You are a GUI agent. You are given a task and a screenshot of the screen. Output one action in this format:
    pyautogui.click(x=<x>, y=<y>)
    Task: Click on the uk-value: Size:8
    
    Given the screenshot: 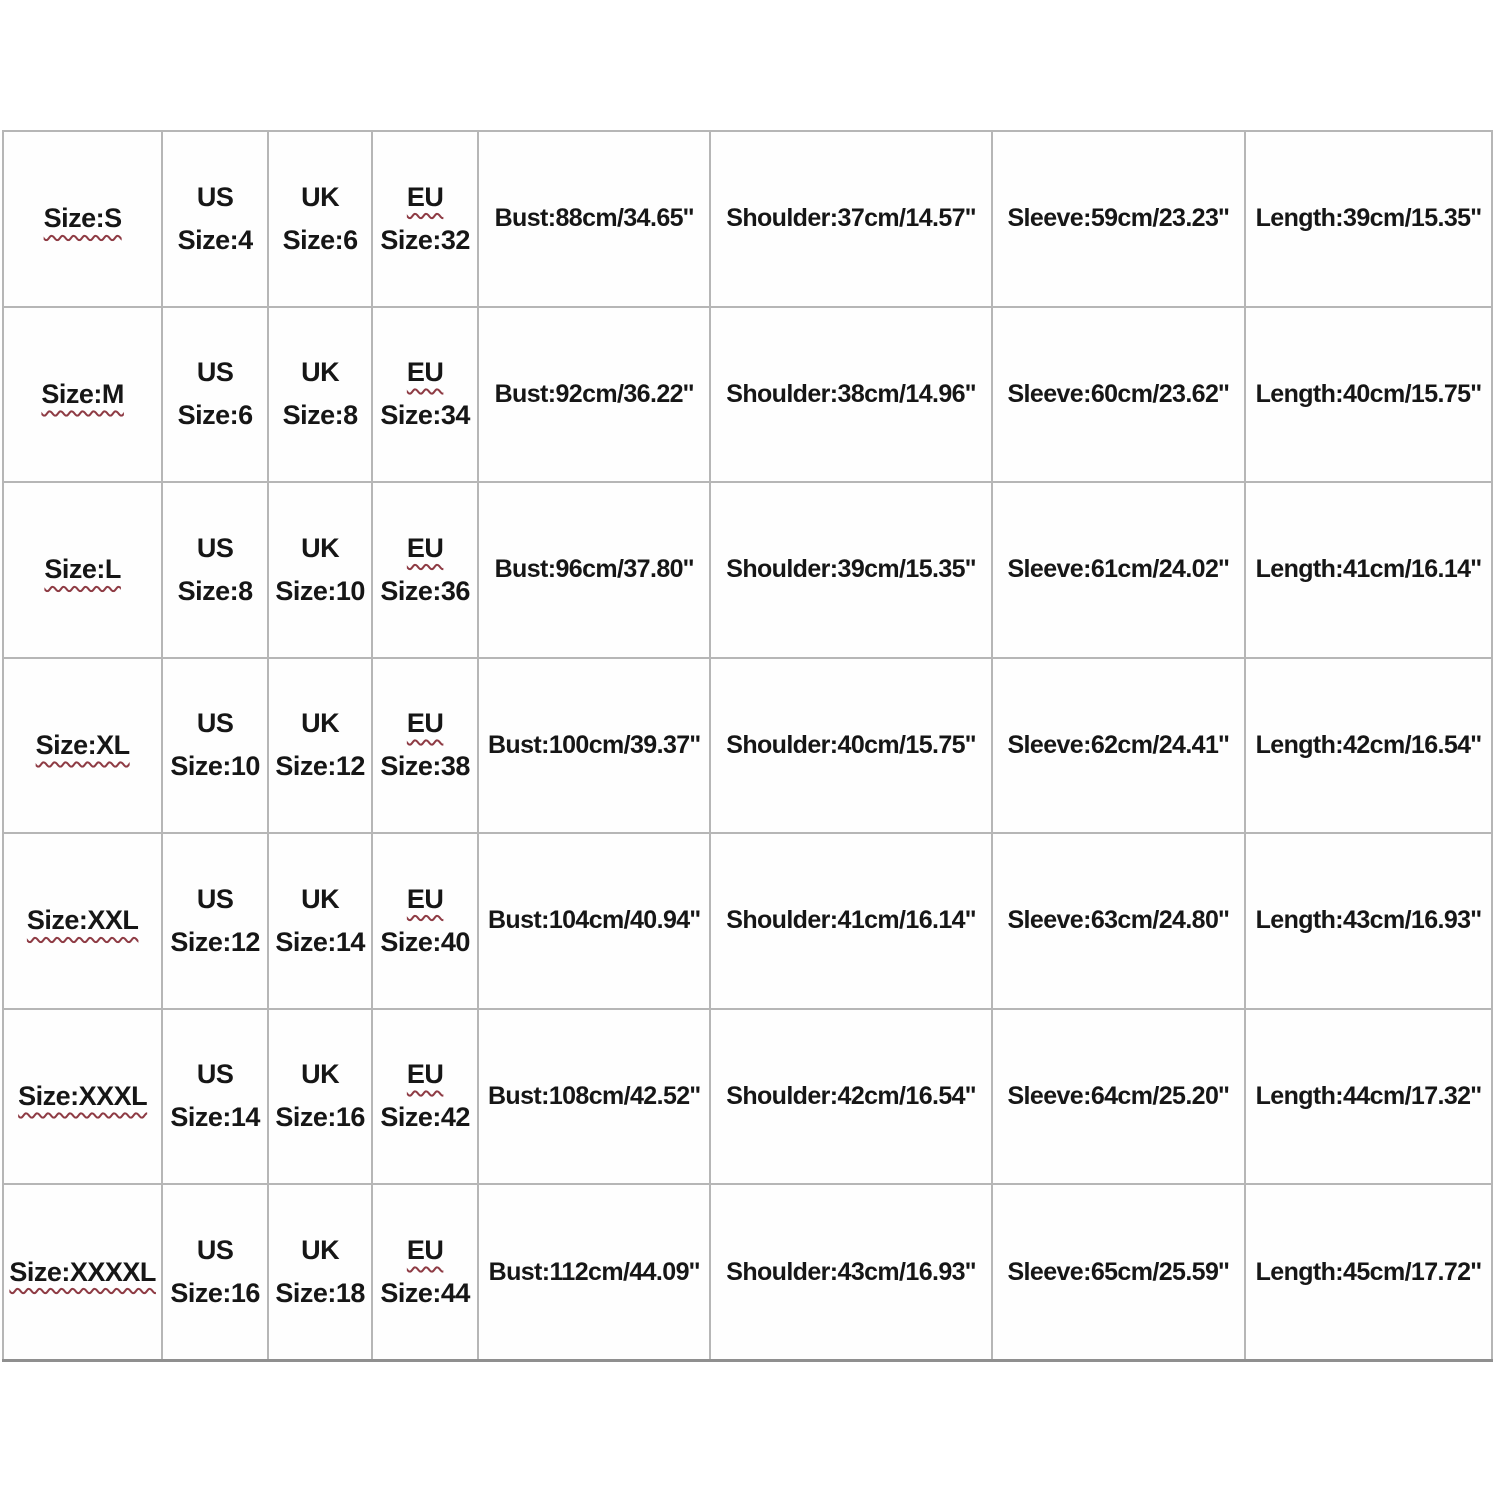 What is the action you would take?
    pyautogui.click(x=320, y=415)
    